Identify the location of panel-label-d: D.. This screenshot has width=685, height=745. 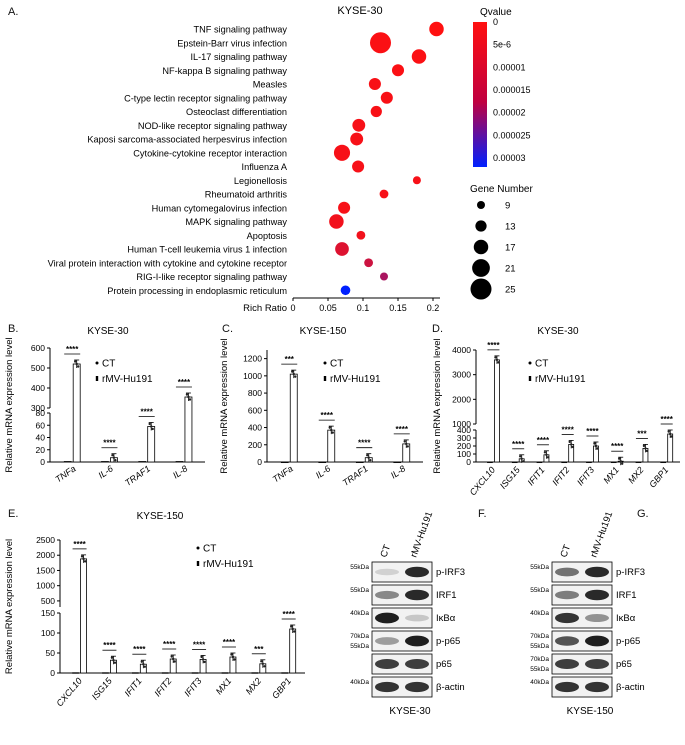
(437, 329).